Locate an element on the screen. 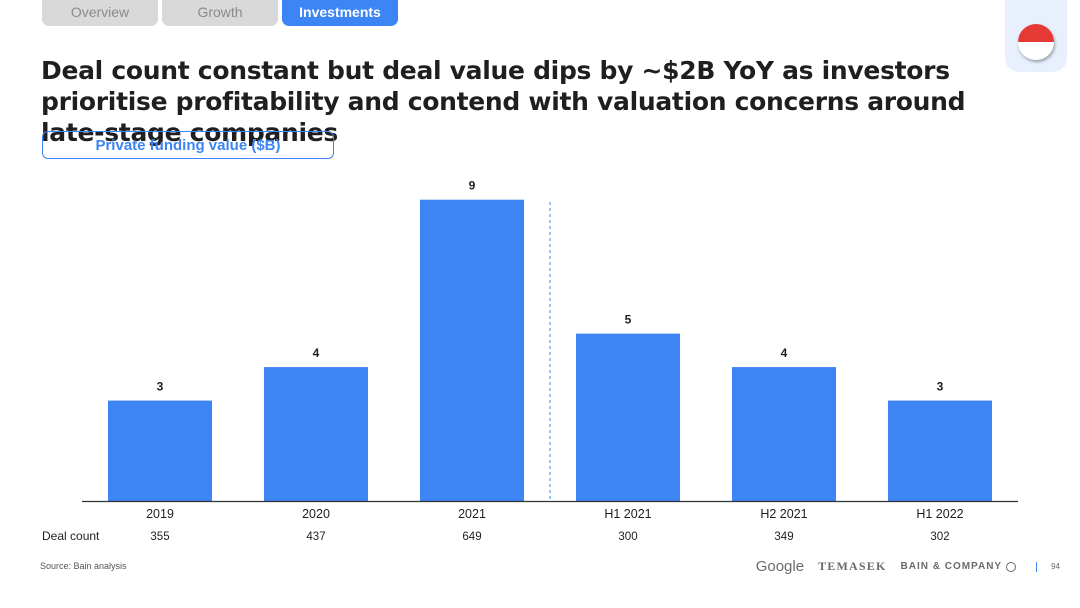 Image resolution: width=1080 pixels, height=608 pixels. tab-overview: Overview is located at coordinates (100, 13).